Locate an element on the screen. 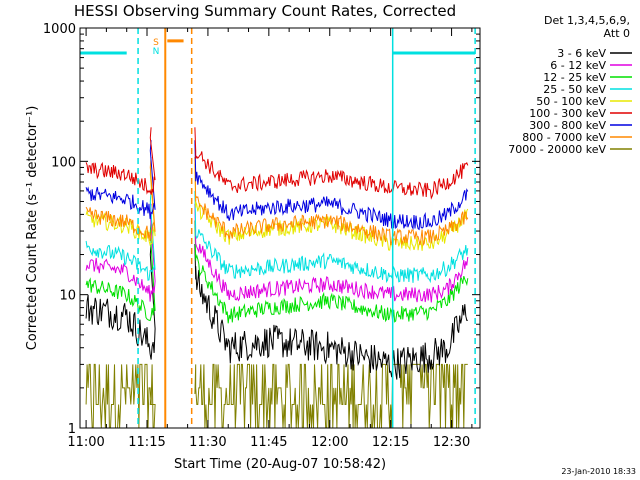 The height and width of the screenshot is (480, 640). x-tick-label: 11:00 is located at coordinates (85, 442).